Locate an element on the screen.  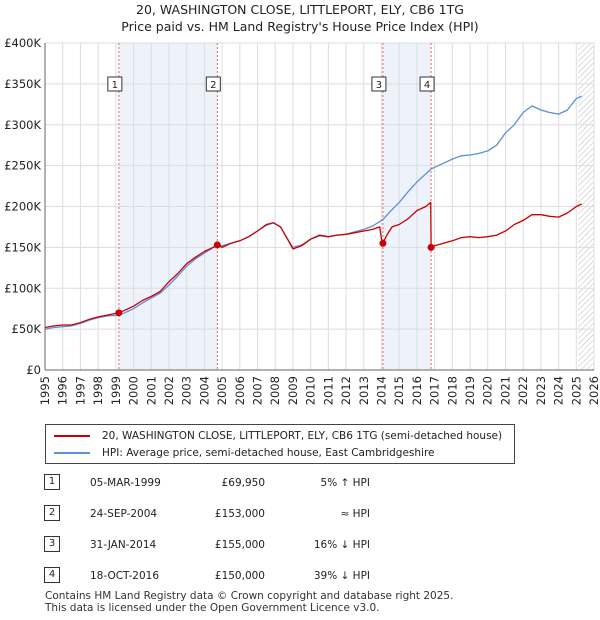
x-tick-label: 2019 is located at coordinates (470, 390).